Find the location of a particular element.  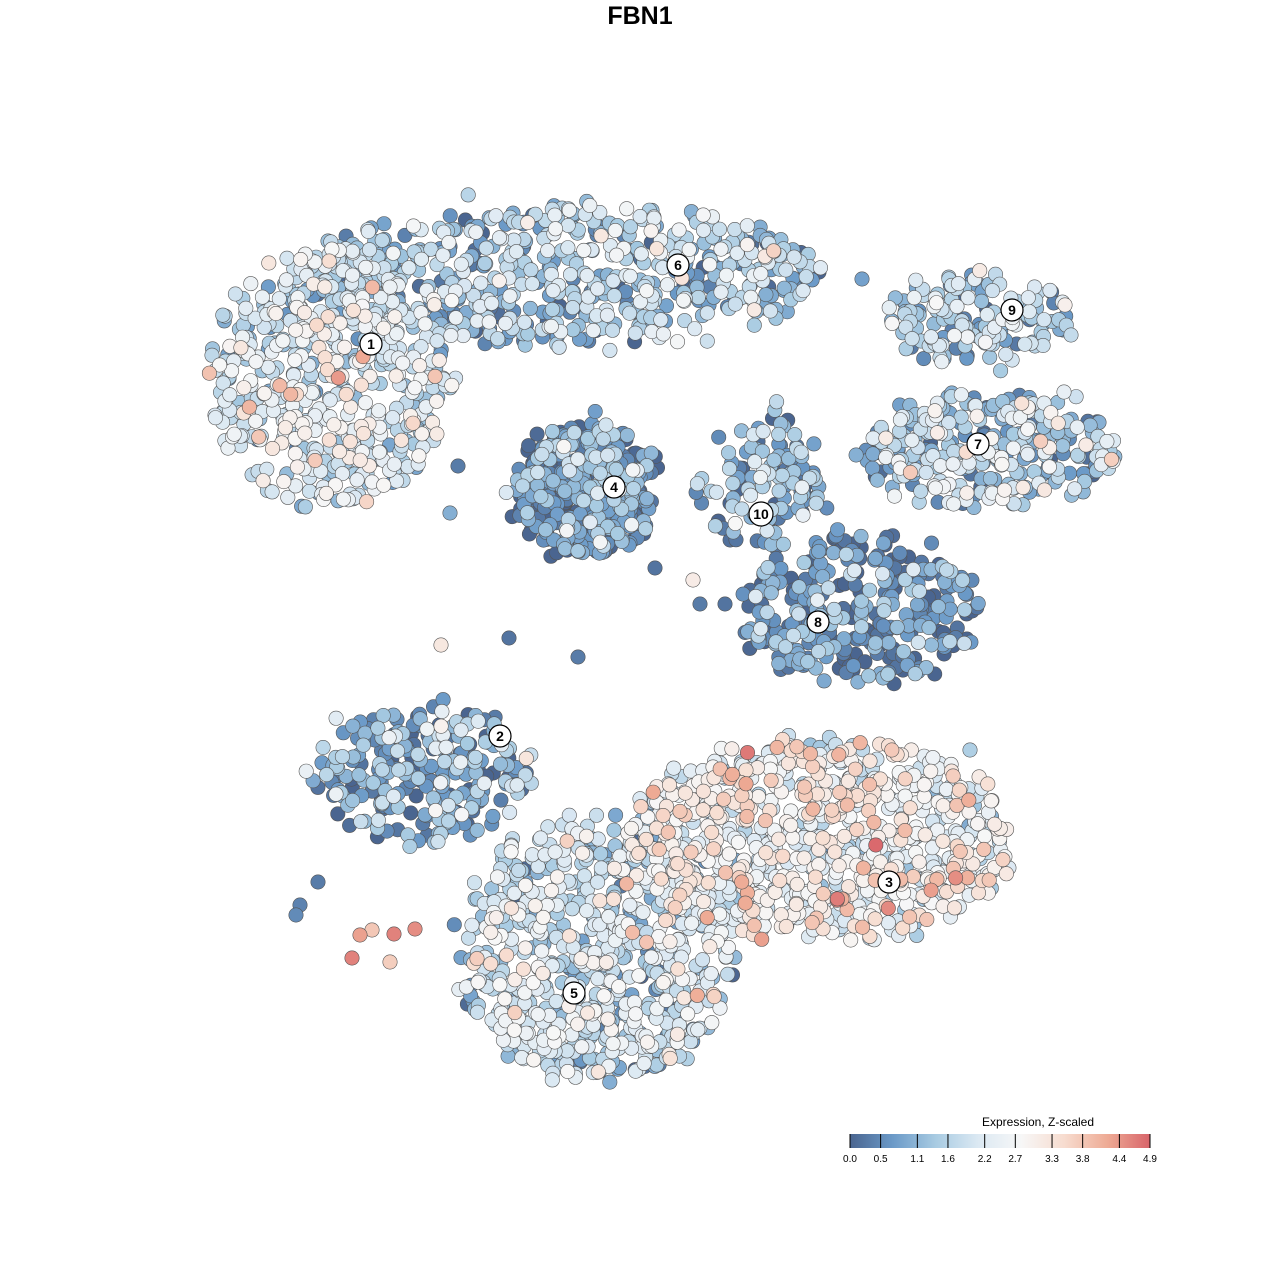

legend-tick-label: 4.9 is located at coordinates (1150, 1159).